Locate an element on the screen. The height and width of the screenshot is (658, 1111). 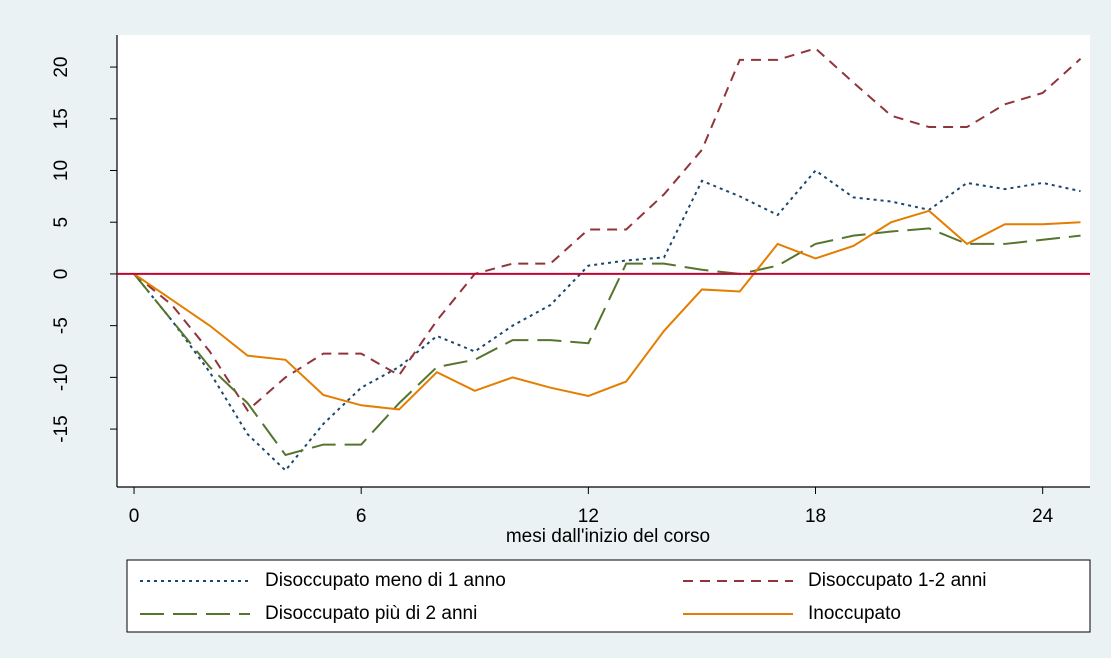
y-tick-label: -15 is located at coordinates (61, 428).